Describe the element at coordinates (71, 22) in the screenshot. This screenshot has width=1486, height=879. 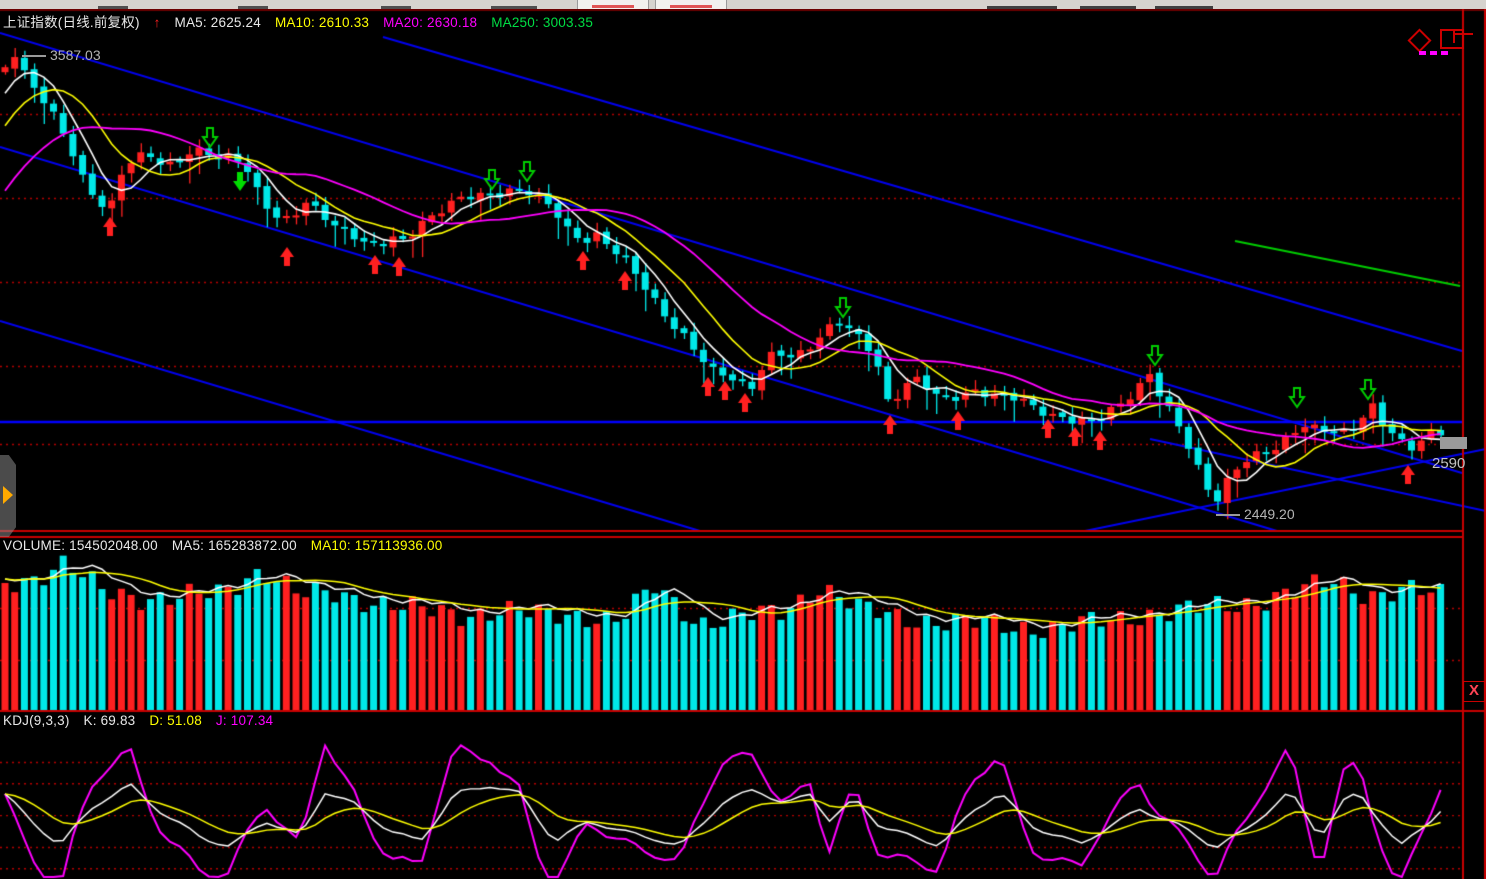
I see `instrument-title: 上证指数(日线.前复权)` at that location.